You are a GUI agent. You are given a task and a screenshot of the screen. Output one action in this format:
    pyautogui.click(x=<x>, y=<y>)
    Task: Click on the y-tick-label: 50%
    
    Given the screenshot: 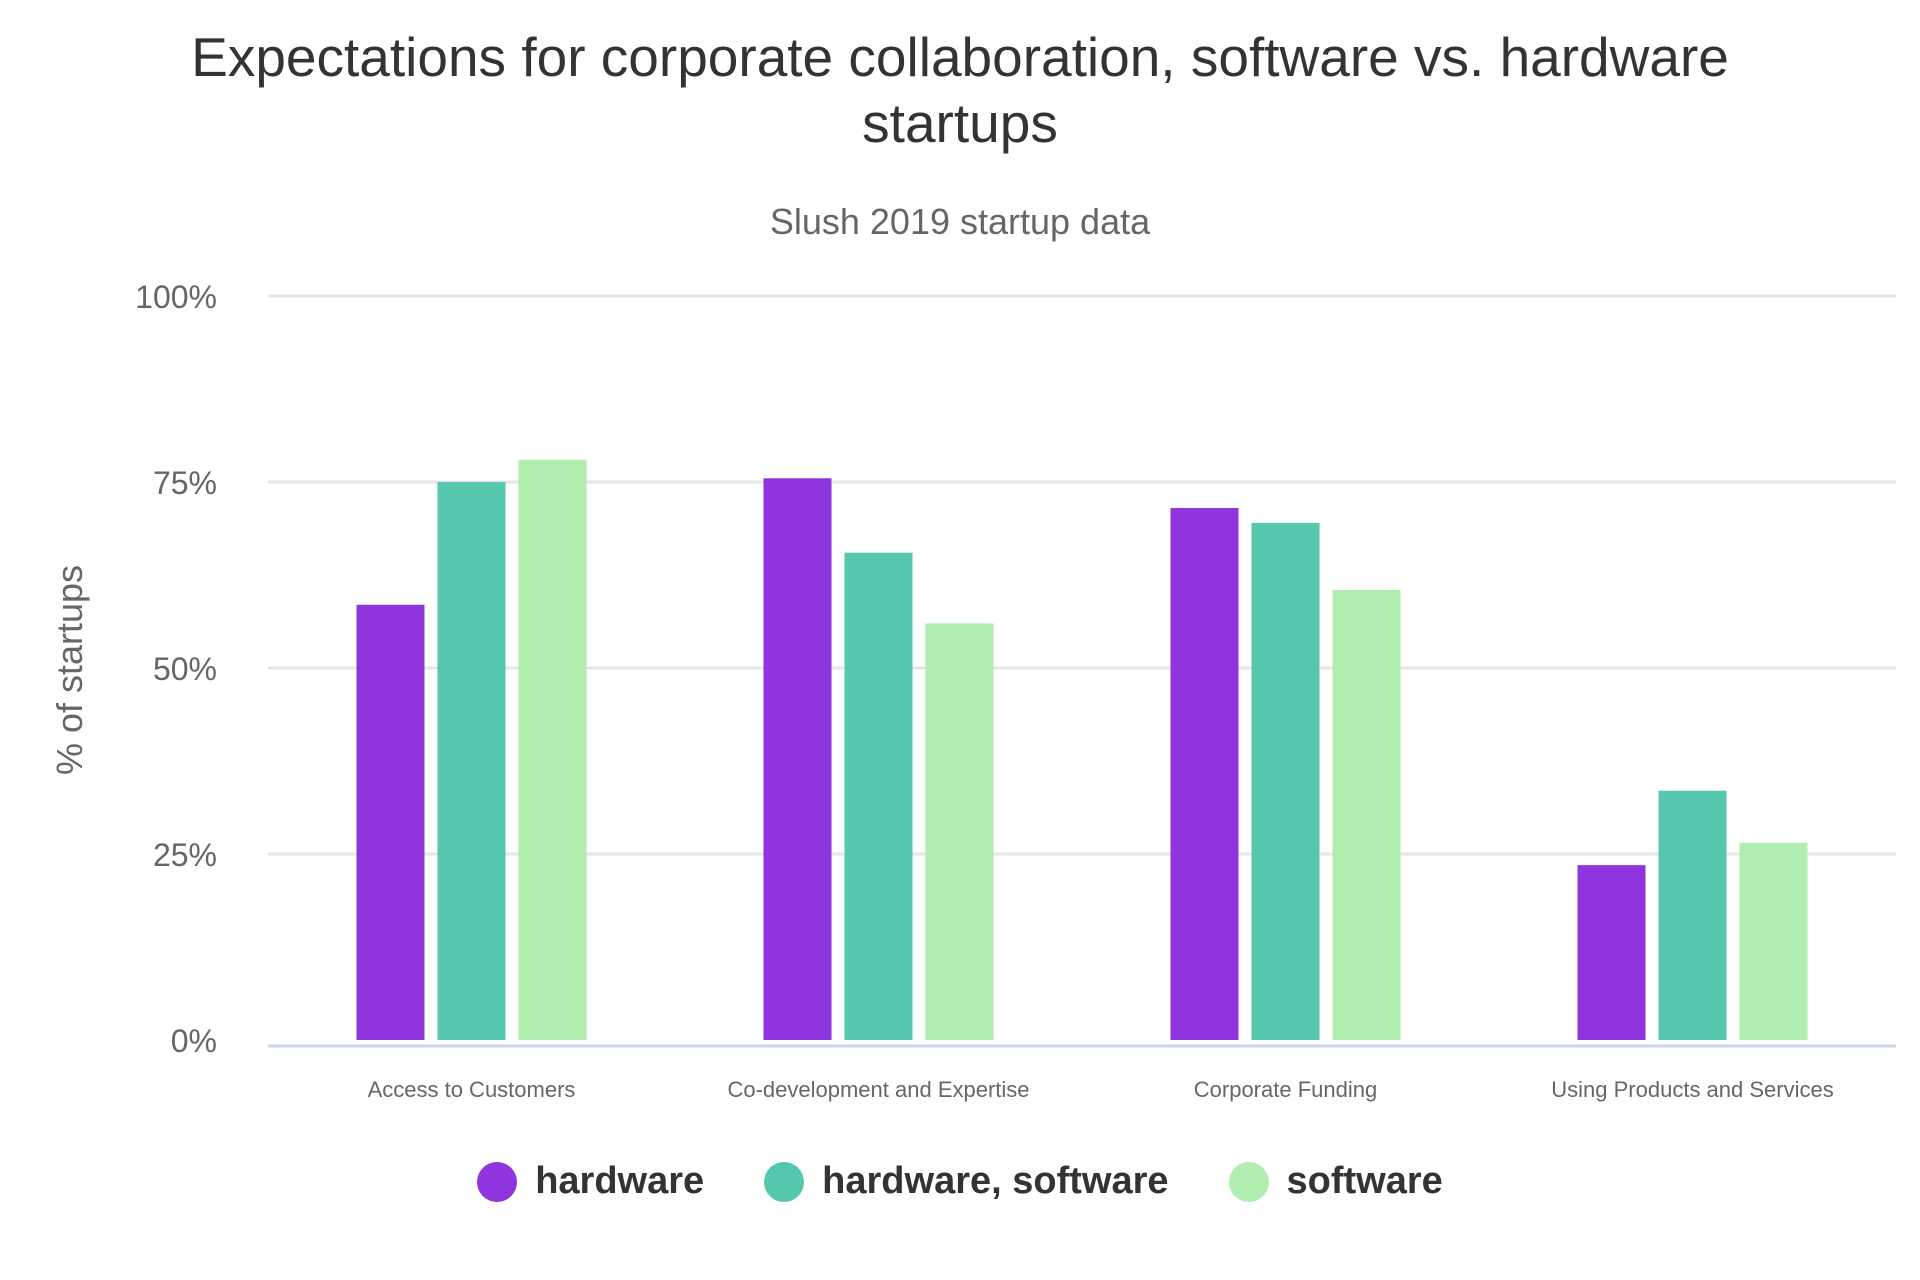 What is the action you would take?
    pyautogui.click(x=185, y=669)
    